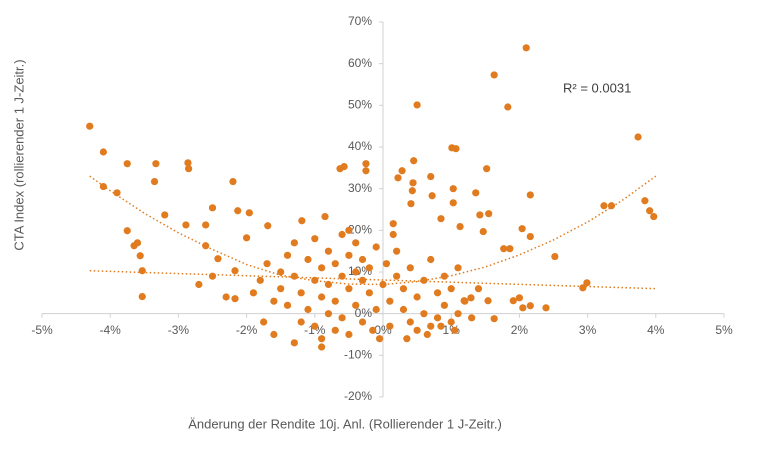 Image resolution: width=757 pixels, height=464 pixels. Describe the element at coordinates (360, 188) in the screenshot. I see `y-tick-label: 30%` at that location.